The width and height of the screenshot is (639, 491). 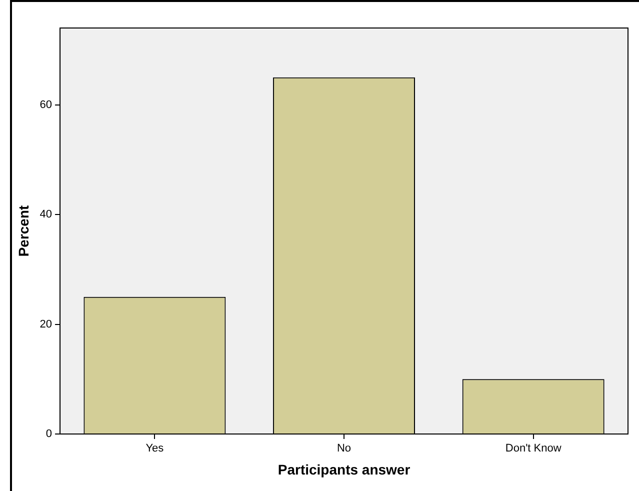 I want to click on y-tick-label: 20, so click(x=46, y=324).